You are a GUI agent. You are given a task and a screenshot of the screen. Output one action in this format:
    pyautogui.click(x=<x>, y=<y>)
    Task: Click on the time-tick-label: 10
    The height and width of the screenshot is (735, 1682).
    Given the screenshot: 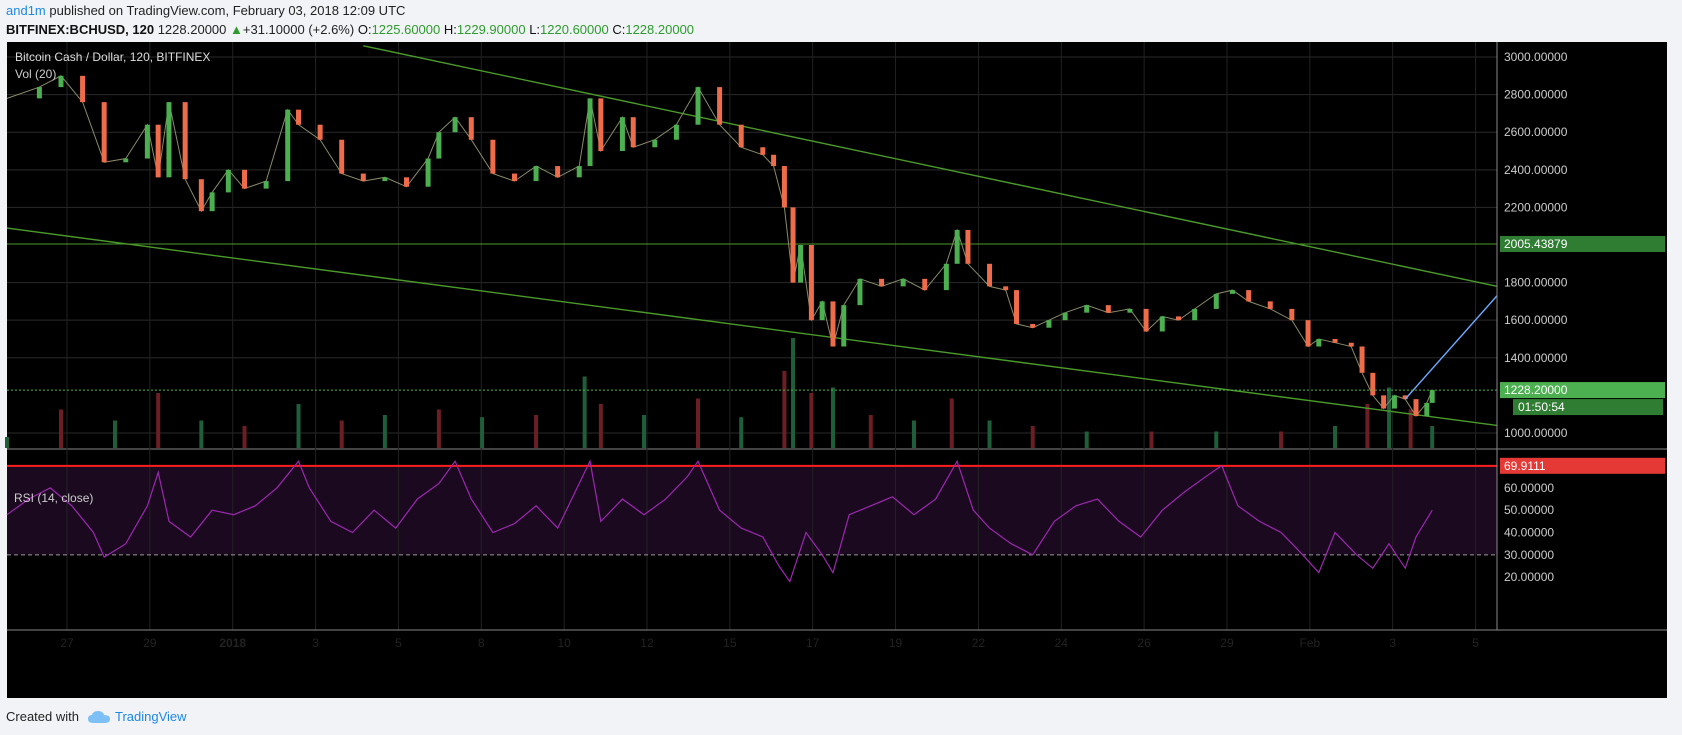 What is the action you would take?
    pyautogui.click(x=564, y=643)
    